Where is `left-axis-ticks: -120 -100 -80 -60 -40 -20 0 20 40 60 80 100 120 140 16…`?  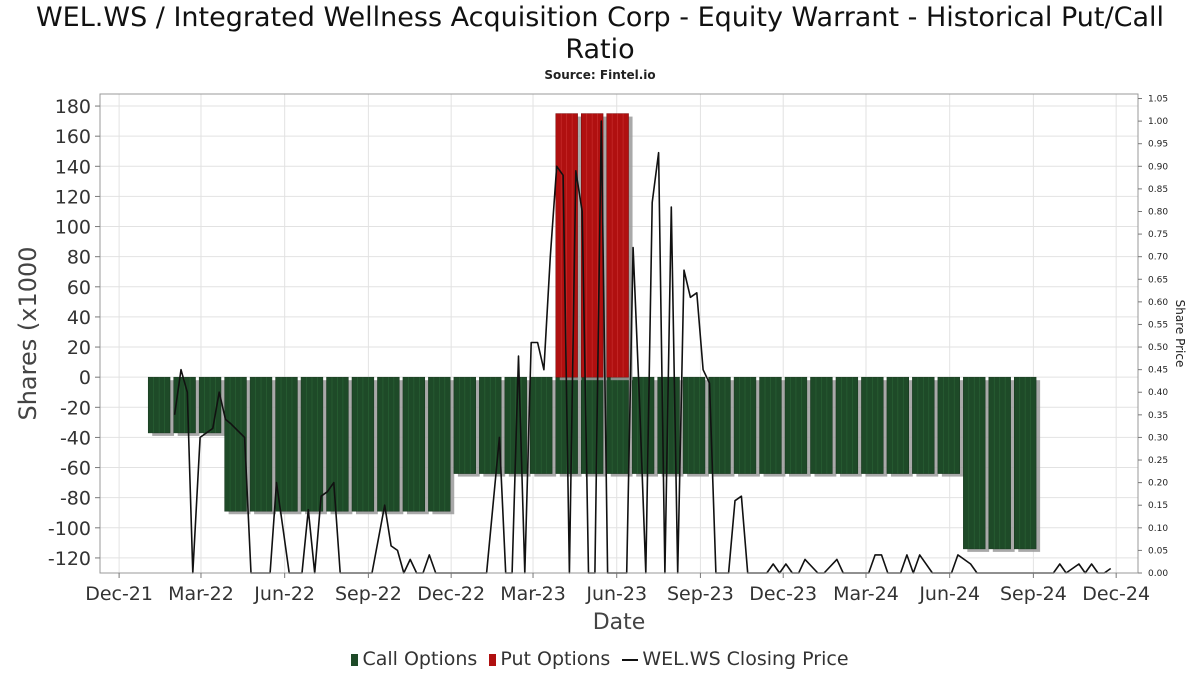
left-axis-ticks: -120 -100 -80 -60 -40 -20 0 20 40 60 80 100 120 140 16… is located at coordinates (74, 333).